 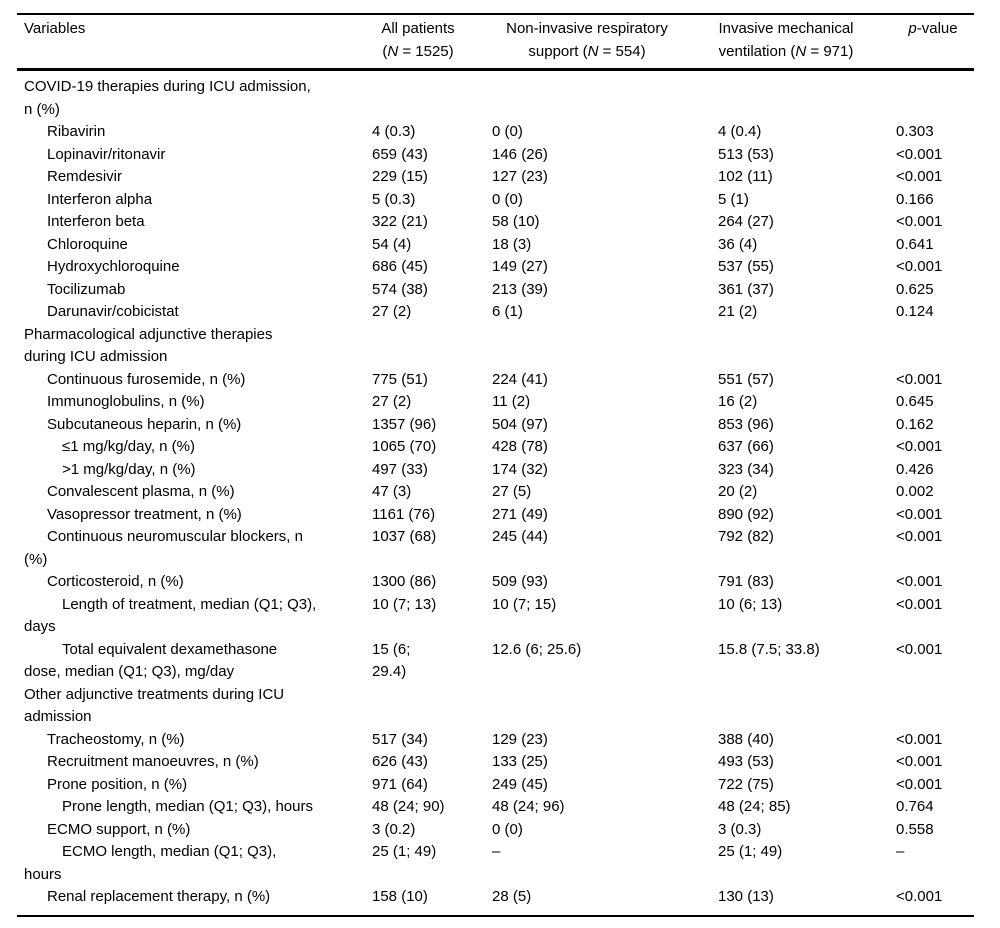 I want to click on italic-n: N, so click(x=801, y=51).